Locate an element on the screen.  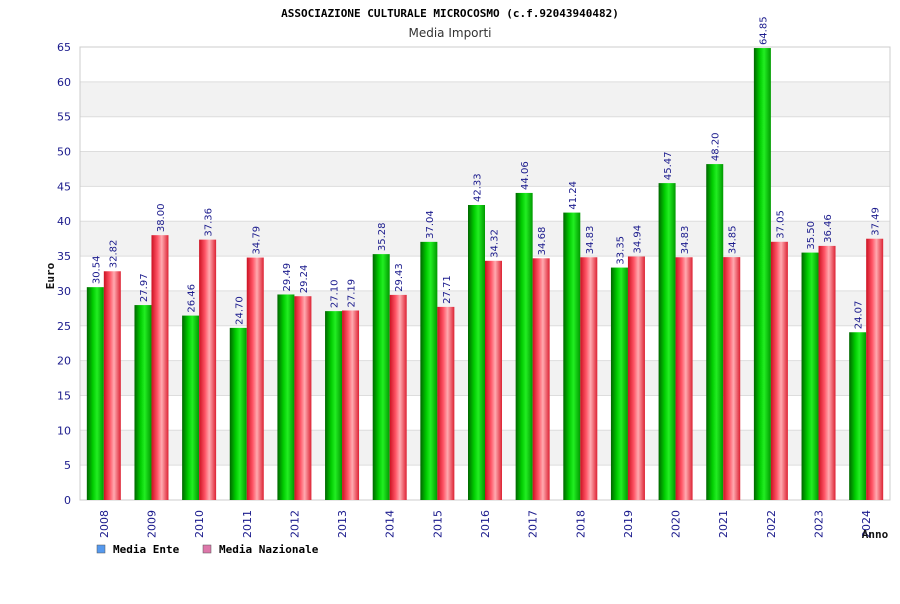
y-tick-label: 20 is located at coordinates (64, 361).